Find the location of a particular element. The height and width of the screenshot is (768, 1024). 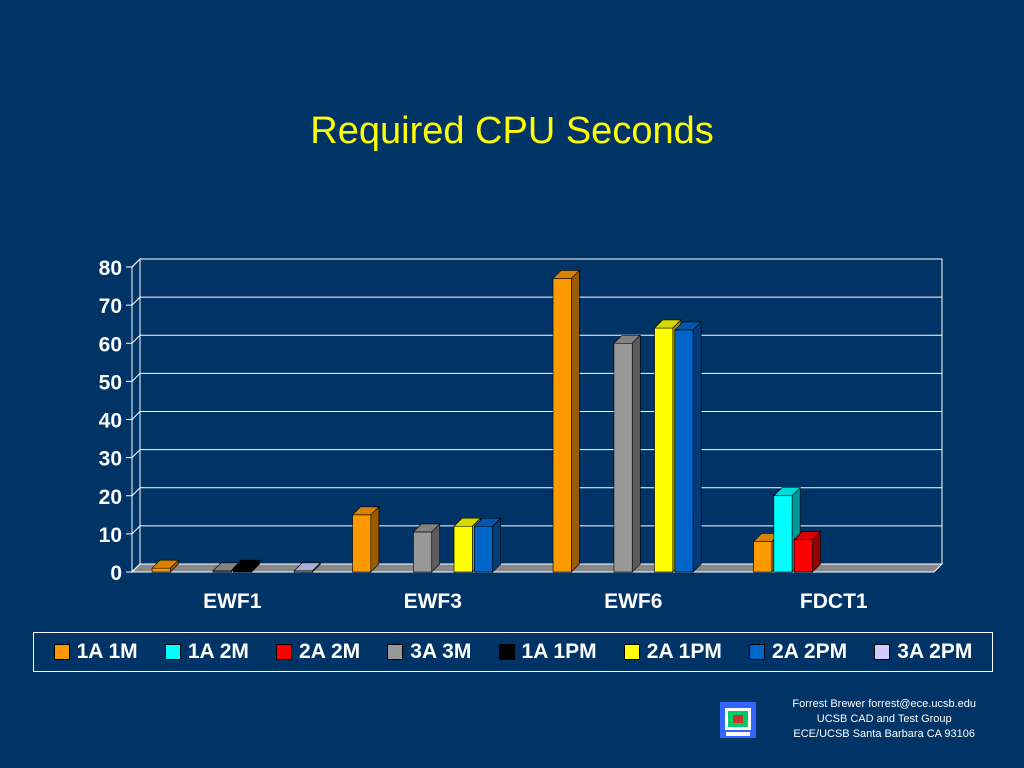

legend-label: 1A 2M is located at coordinates (218, 651).